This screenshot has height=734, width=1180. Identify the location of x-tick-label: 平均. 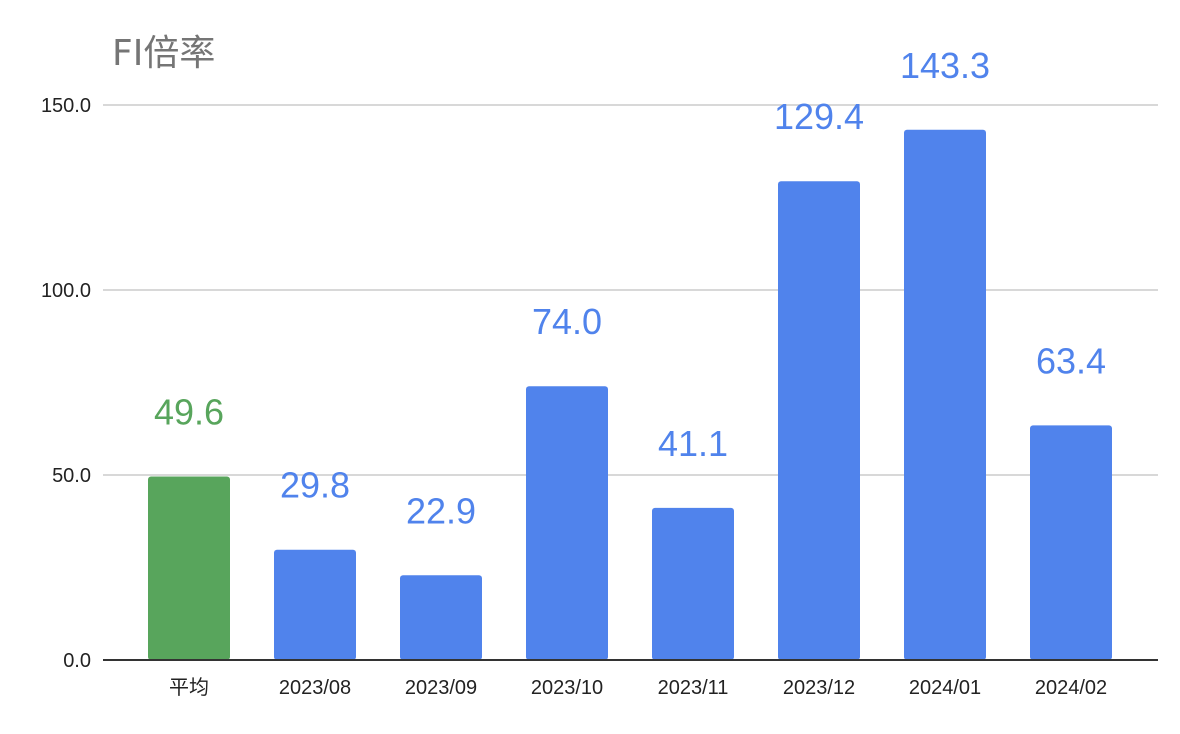
(189, 687).